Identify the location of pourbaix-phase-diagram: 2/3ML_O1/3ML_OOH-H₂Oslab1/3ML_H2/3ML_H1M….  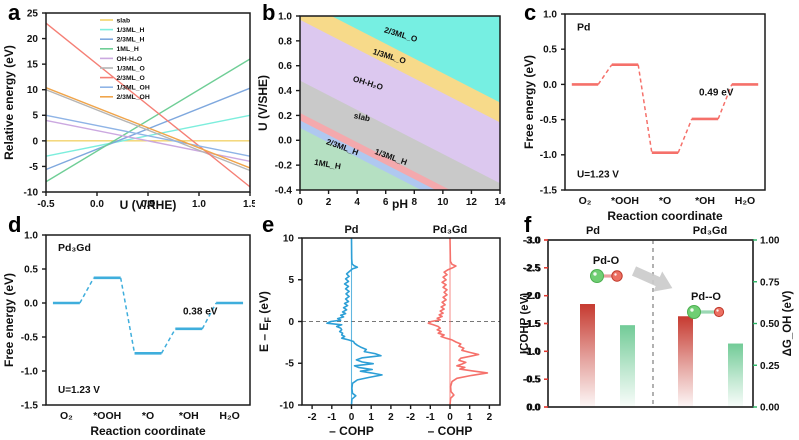
(381, 111).